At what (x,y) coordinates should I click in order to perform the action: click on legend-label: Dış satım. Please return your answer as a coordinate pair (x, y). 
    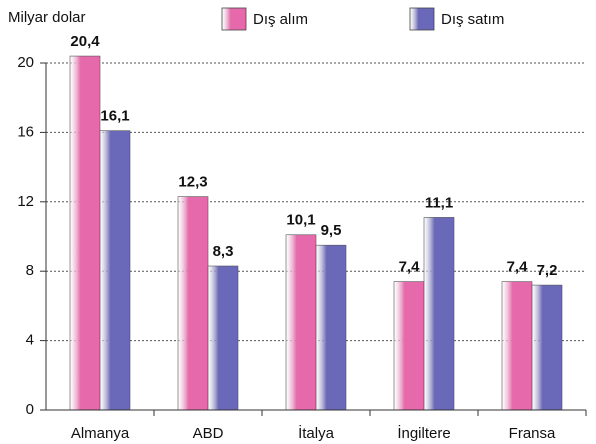
    Looking at the image, I should click on (472, 19).